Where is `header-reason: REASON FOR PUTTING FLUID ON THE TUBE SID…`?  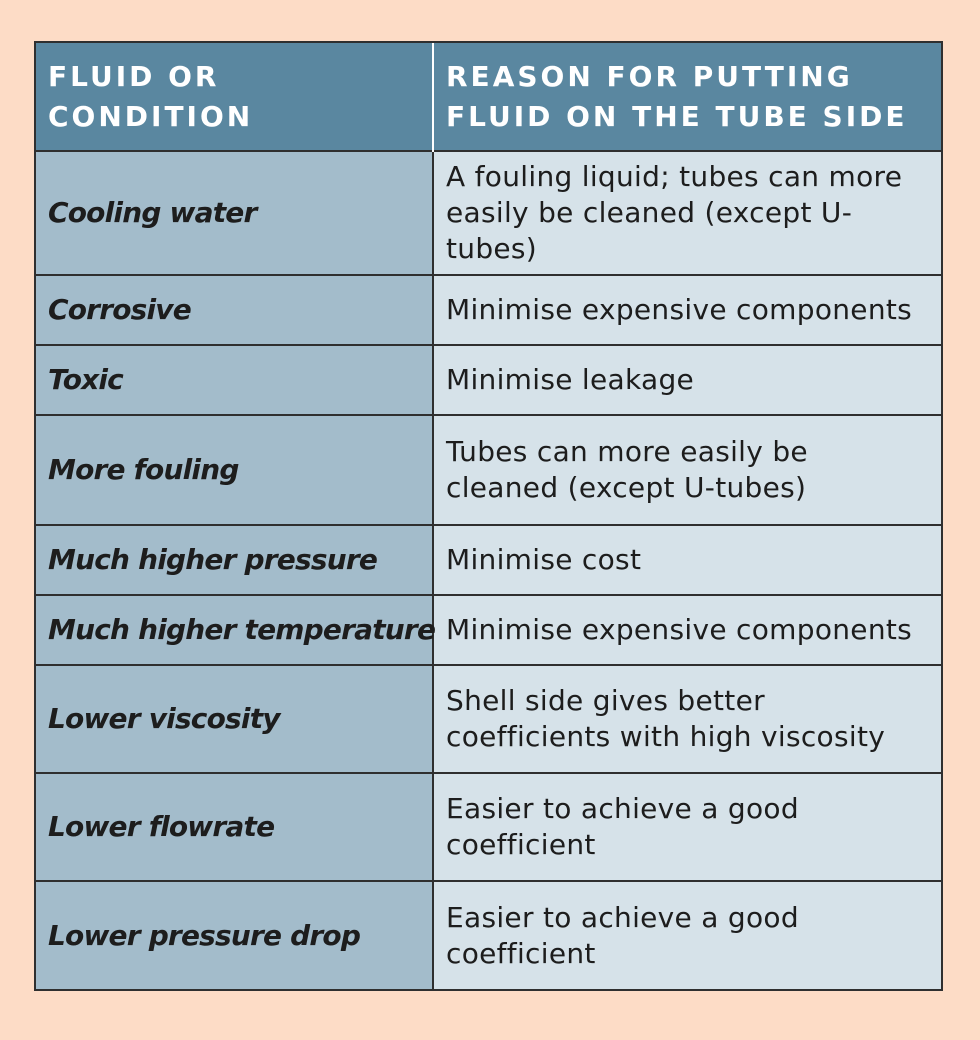 header-reason: REASON FOR PUTTING FLUID ON THE TUBE SID… is located at coordinates (687, 97).